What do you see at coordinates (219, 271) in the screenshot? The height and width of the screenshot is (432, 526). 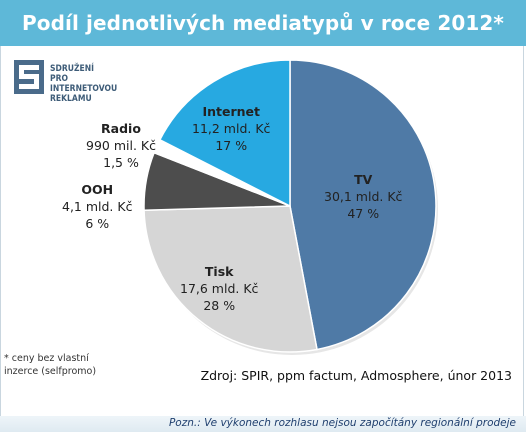 I see `slice-name-tisk: Tisk` at bounding box center [219, 271].